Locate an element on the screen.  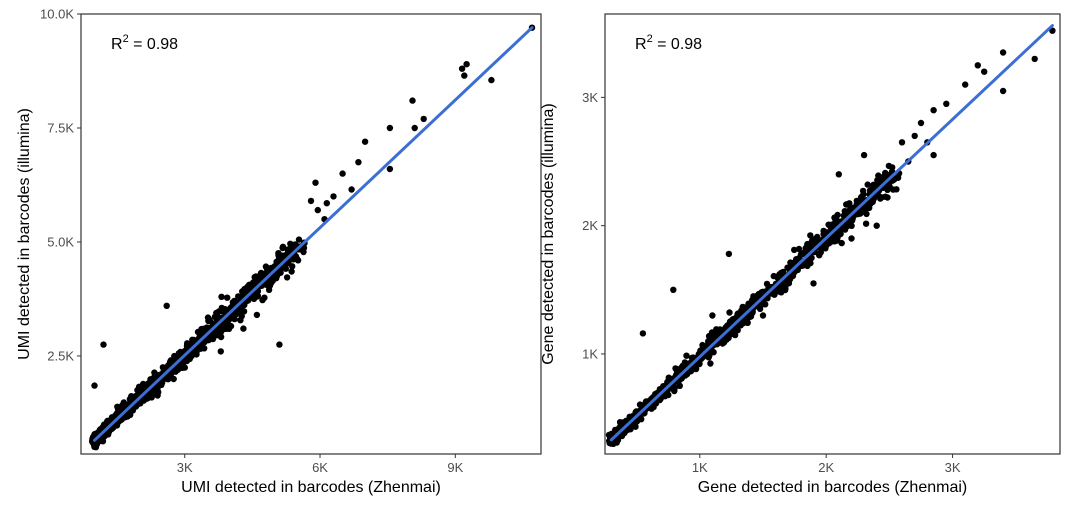
y-tick-label: 3K is located at coordinates (590, 97).